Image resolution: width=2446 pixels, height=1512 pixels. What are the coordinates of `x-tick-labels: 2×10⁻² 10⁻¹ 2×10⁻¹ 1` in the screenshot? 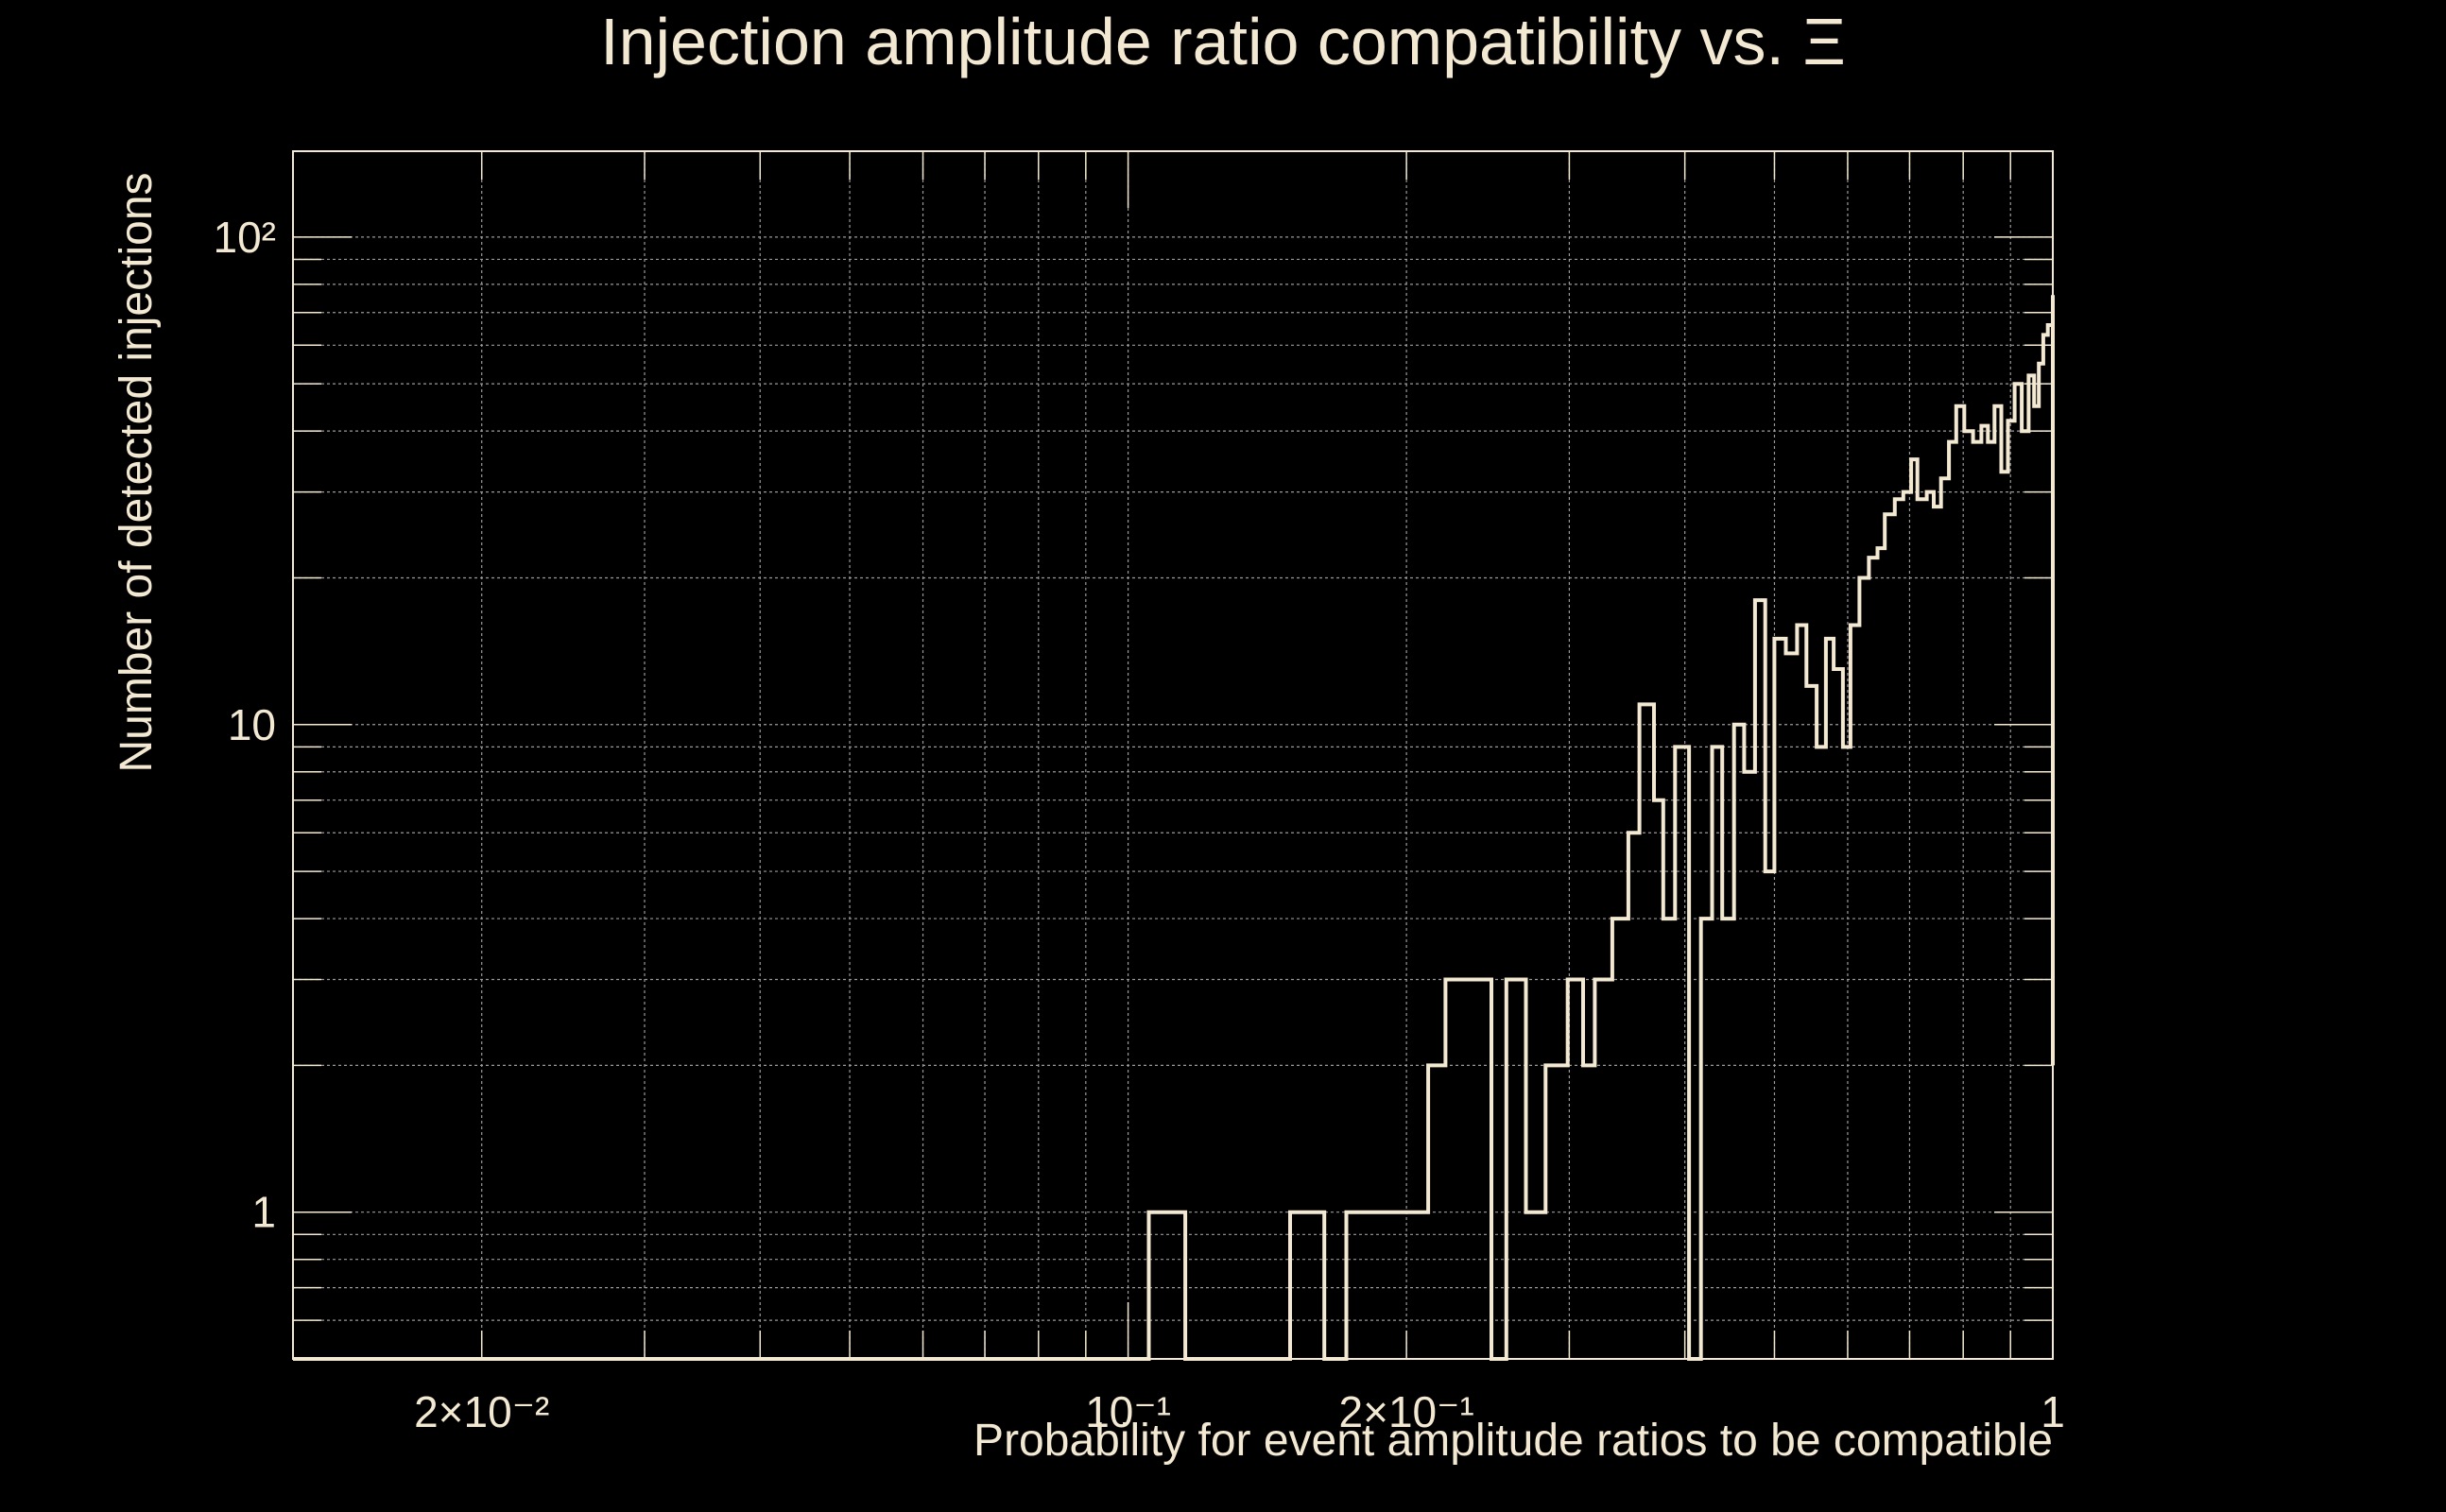 It's located at (1240, 1411).